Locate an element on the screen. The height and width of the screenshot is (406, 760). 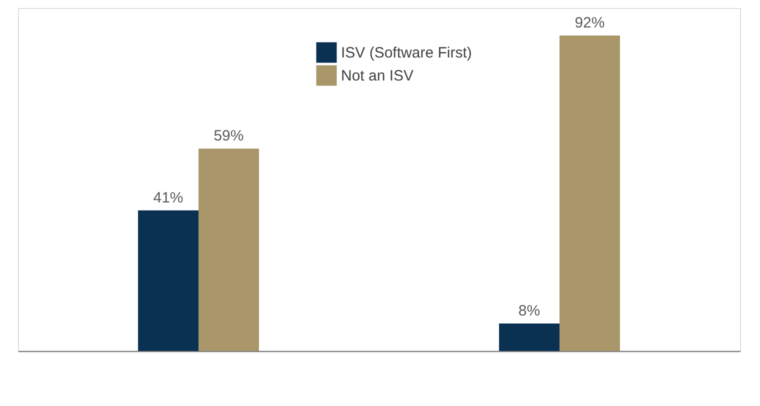
data-label: 8% is located at coordinates (529, 311).